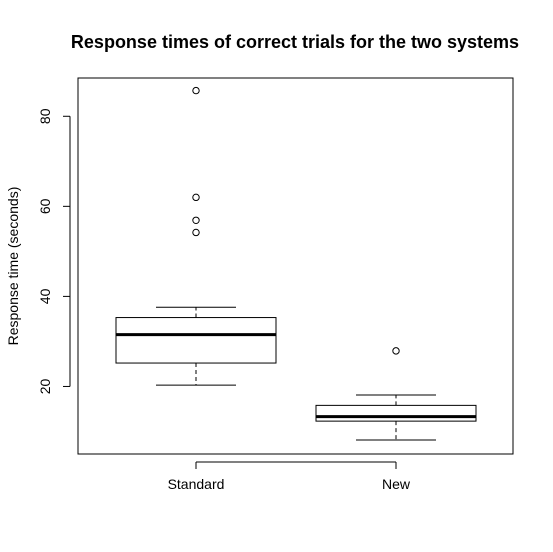 The width and height of the screenshot is (553, 552). I want to click on x-tick-label: Standard, so click(196, 484).